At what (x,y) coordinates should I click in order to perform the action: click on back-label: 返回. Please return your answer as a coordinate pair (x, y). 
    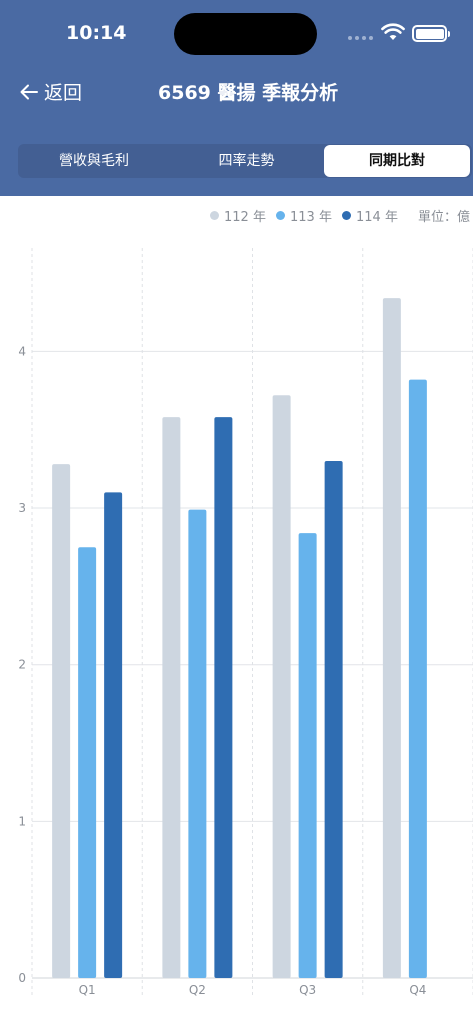
    Looking at the image, I should click on (63, 93).